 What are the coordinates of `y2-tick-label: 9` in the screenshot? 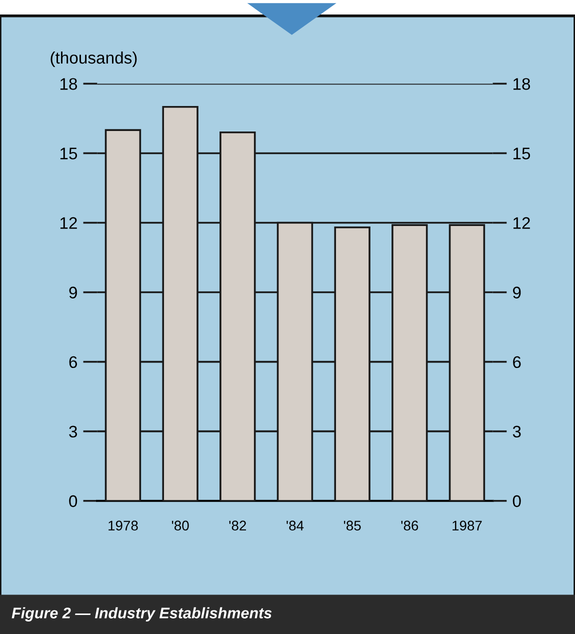 It's located at (517, 292).